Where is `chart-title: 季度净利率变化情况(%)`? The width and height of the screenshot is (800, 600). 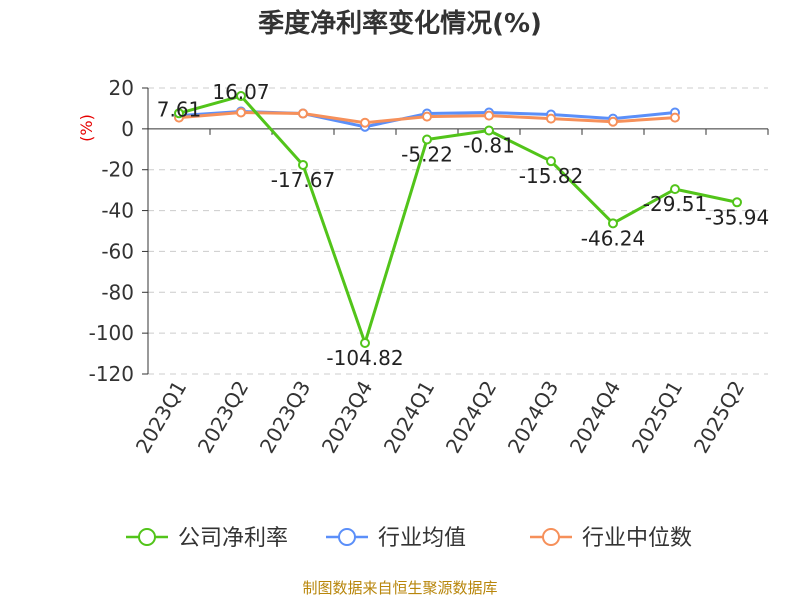 chart-title: 季度净利率变化情况(%) is located at coordinates (400, 23).